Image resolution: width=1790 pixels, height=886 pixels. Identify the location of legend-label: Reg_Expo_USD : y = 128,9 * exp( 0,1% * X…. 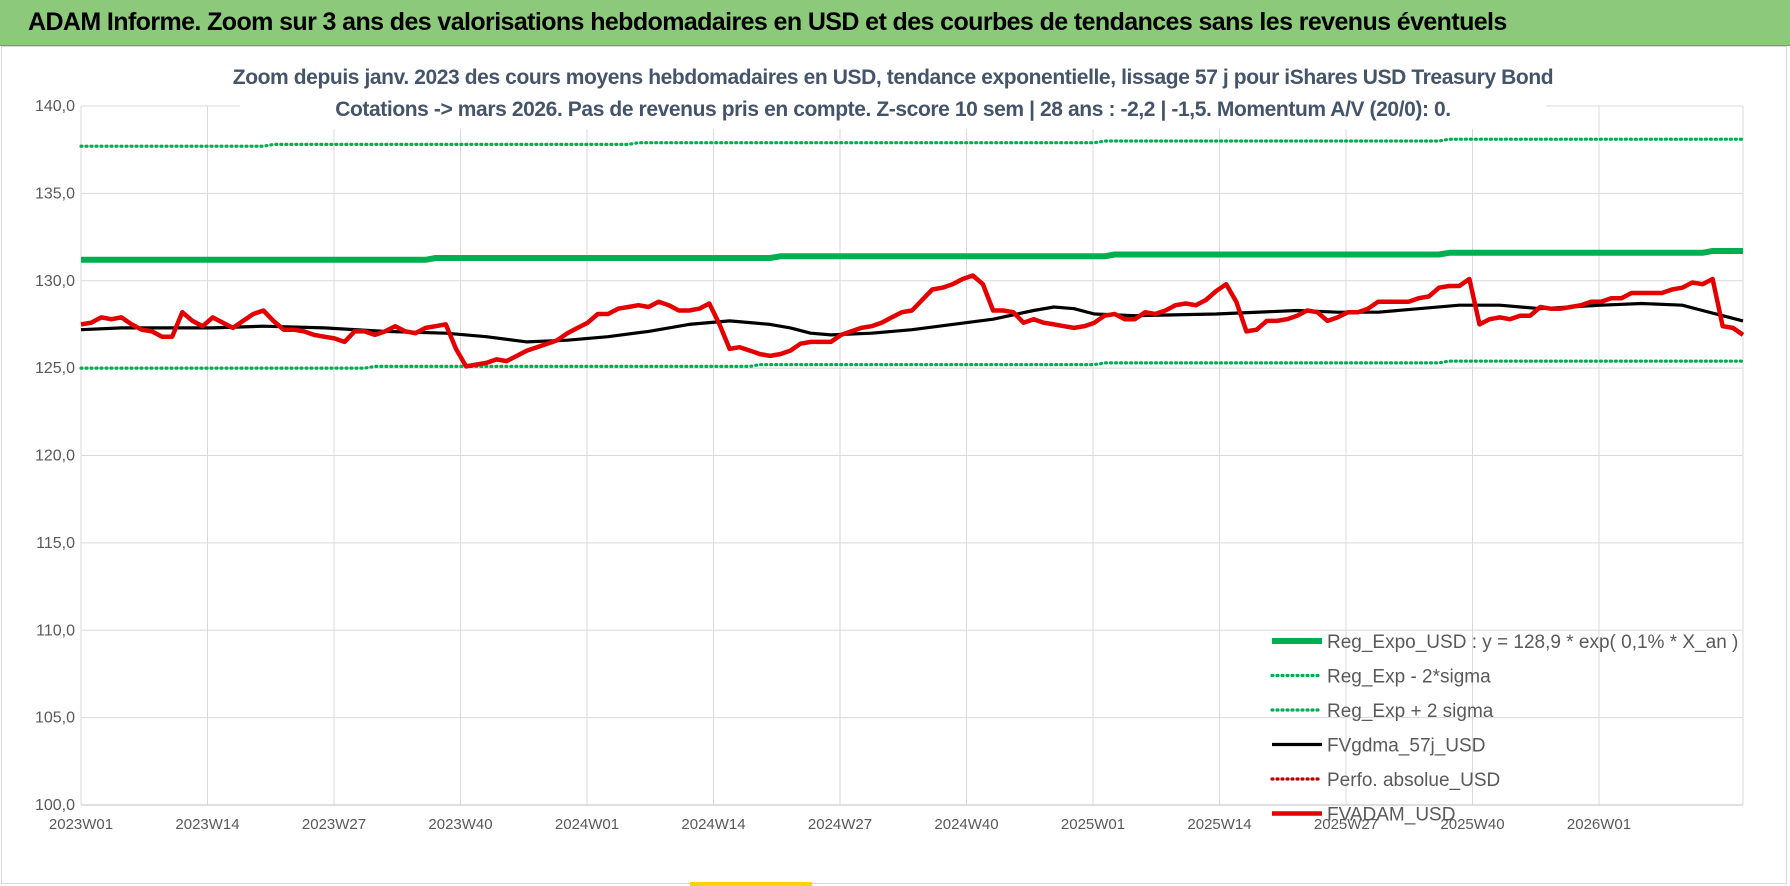
(1532, 642).